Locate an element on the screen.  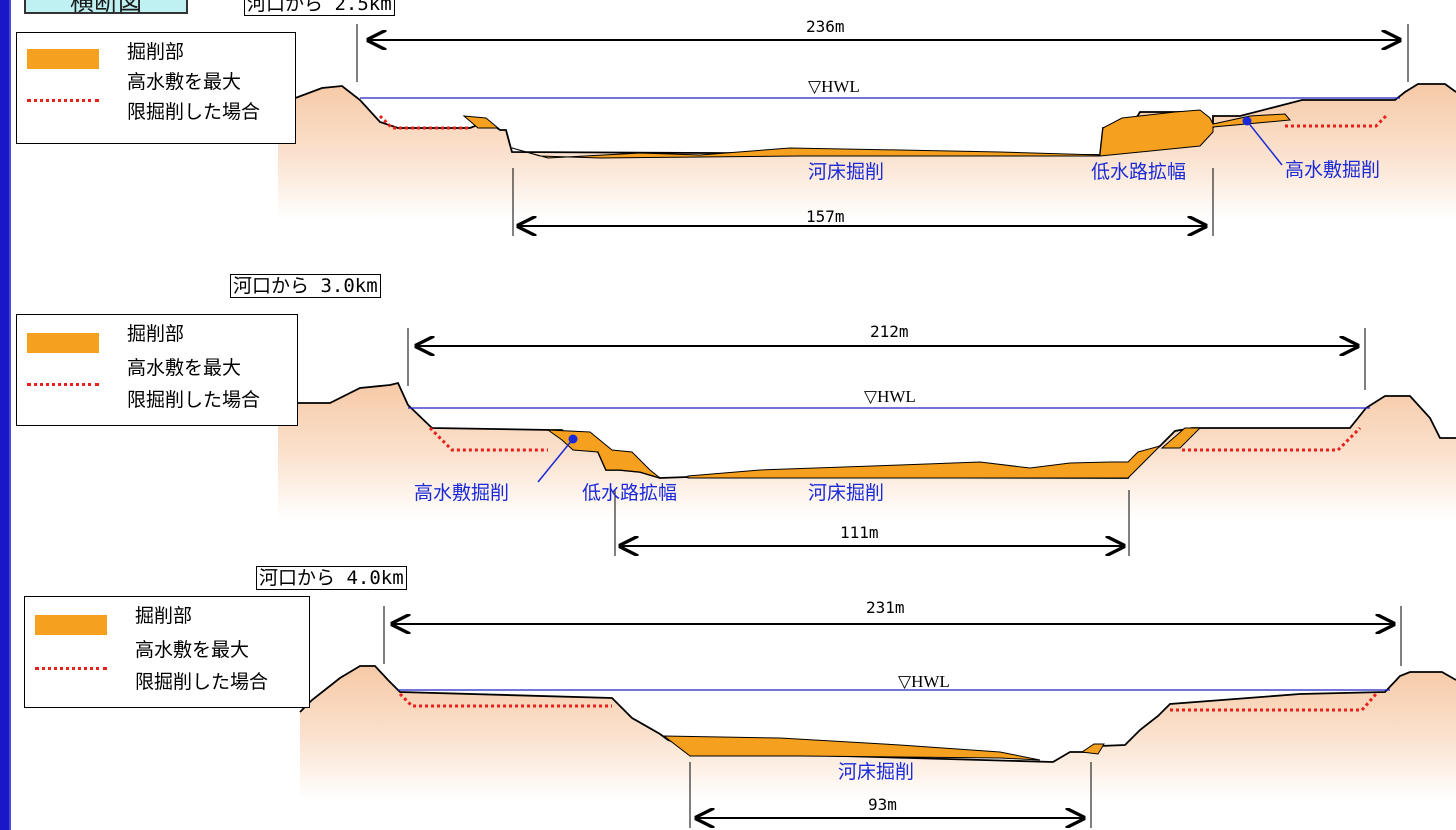
ground-profile-3-0km is located at coordinates (867, 451).